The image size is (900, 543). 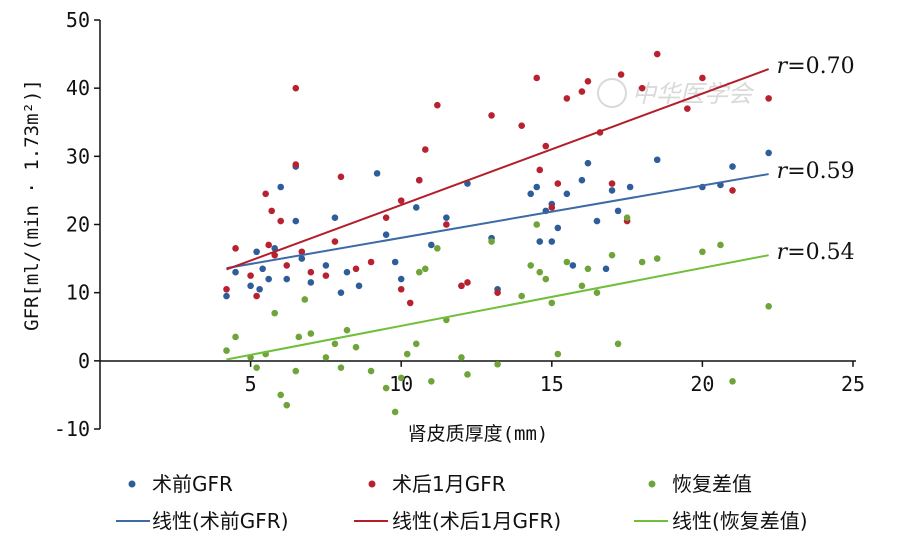 What do you see at coordinates (372, 484) in the screenshot?
I see `legend-marker-post-gfr` at bounding box center [372, 484].